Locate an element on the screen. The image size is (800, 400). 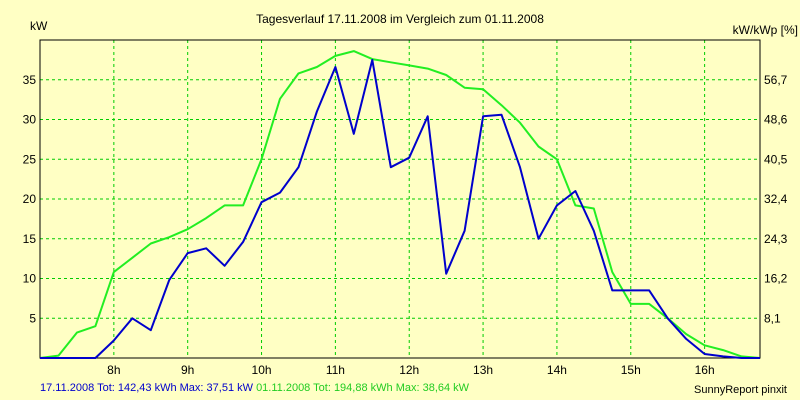
x-tick-label: 11h is located at coordinates (335, 370).